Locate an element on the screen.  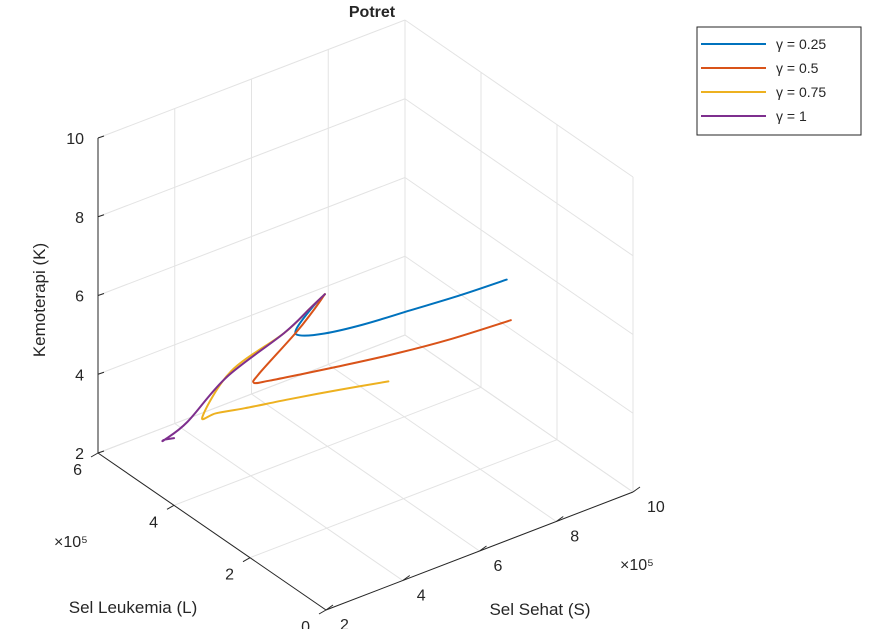
z-tick-label: 8 is located at coordinates (79, 218).